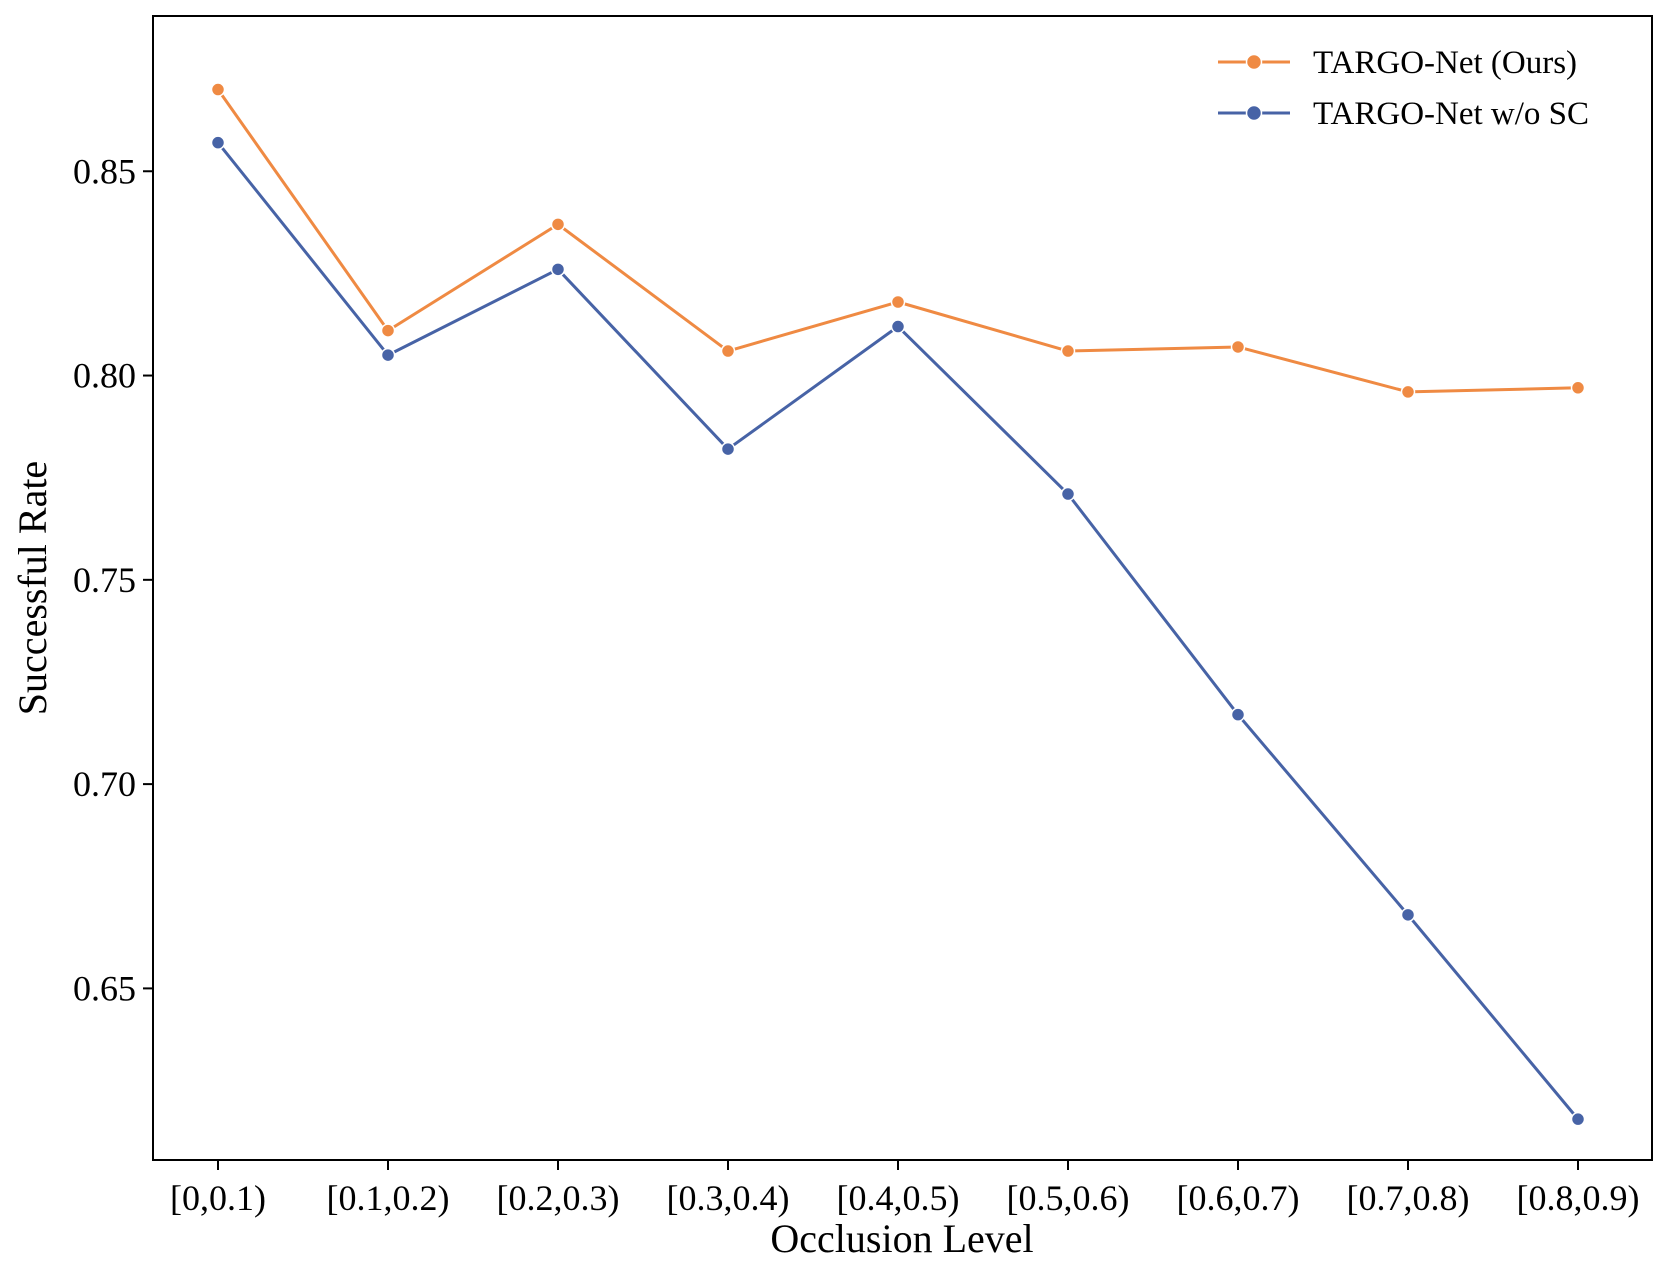 This screenshot has width=1661, height=1276. What do you see at coordinates (558, 1198) in the screenshot?
I see `x-tick-label: [0.2,0.3)` at bounding box center [558, 1198].